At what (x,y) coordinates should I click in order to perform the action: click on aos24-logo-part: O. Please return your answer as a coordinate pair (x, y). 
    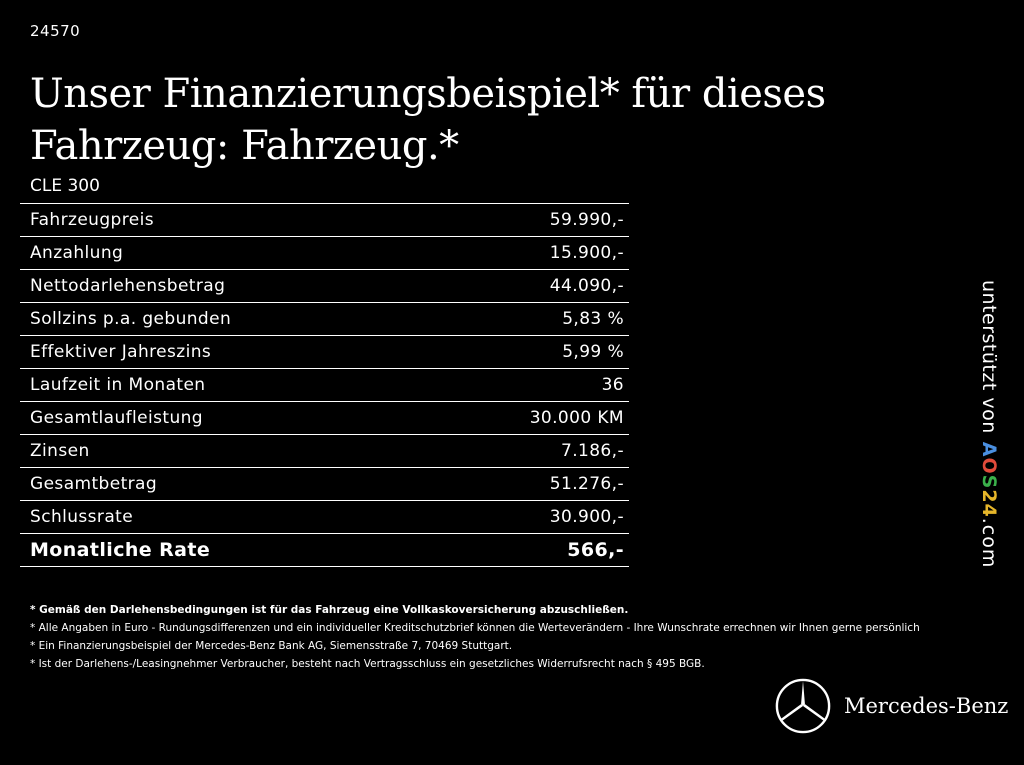
    Looking at the image, I should click on (989, 466).